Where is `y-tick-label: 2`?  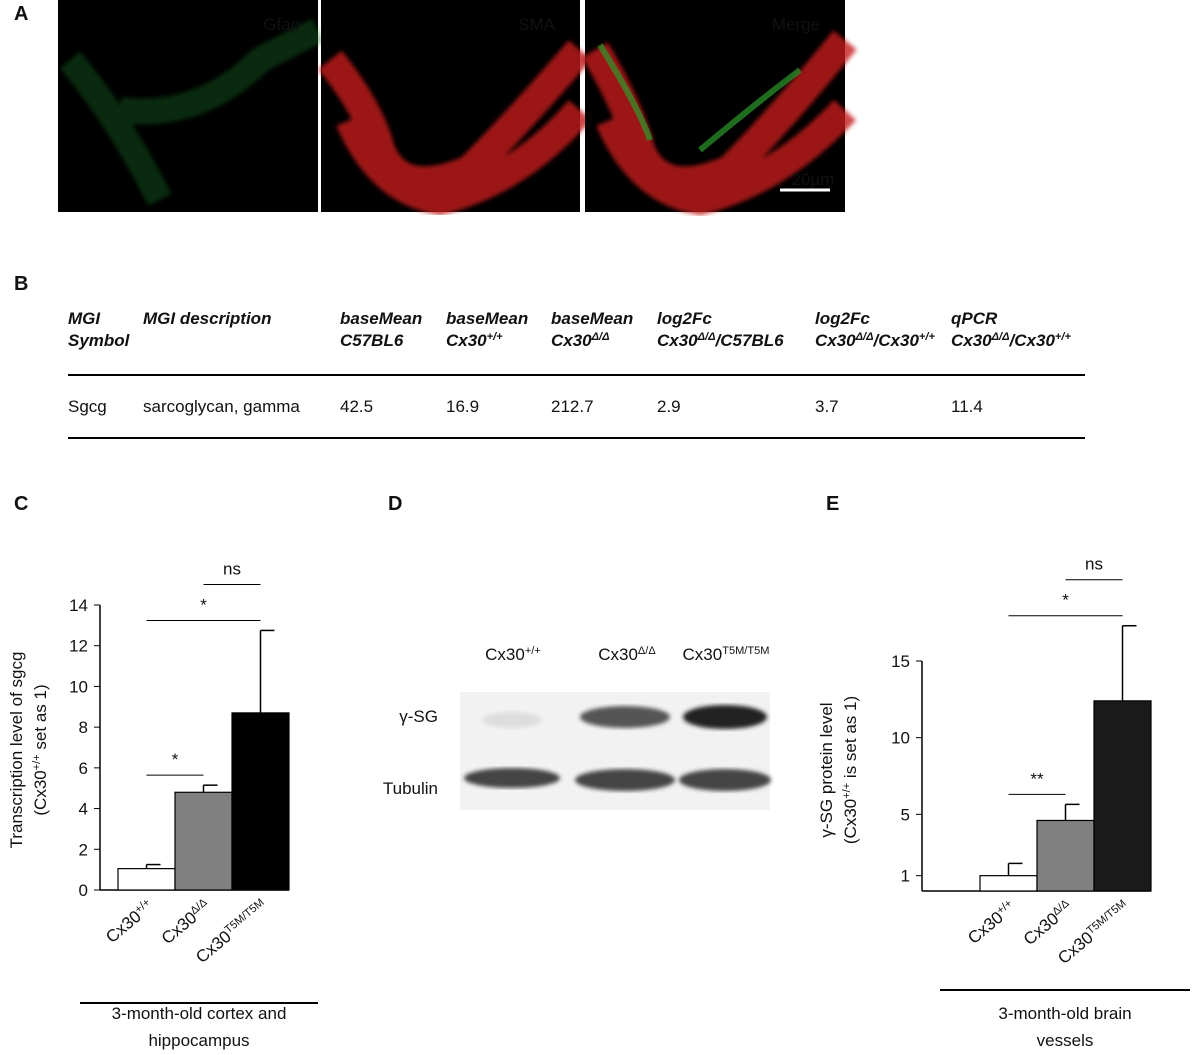 y-tick-label: 2 is located at coordinates (83, 849).